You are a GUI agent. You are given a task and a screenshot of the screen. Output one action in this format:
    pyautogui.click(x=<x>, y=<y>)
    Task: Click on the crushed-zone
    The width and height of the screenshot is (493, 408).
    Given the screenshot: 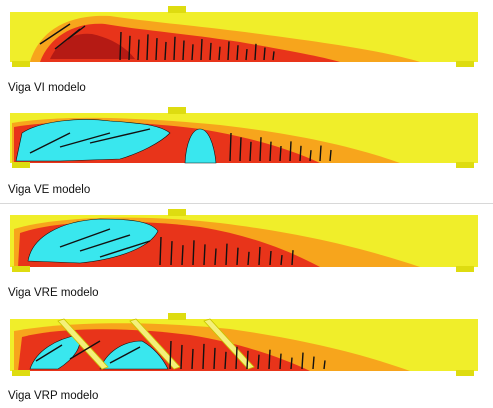 What is the action you would take?
    pyautogui.click(x=93, y=241)
    